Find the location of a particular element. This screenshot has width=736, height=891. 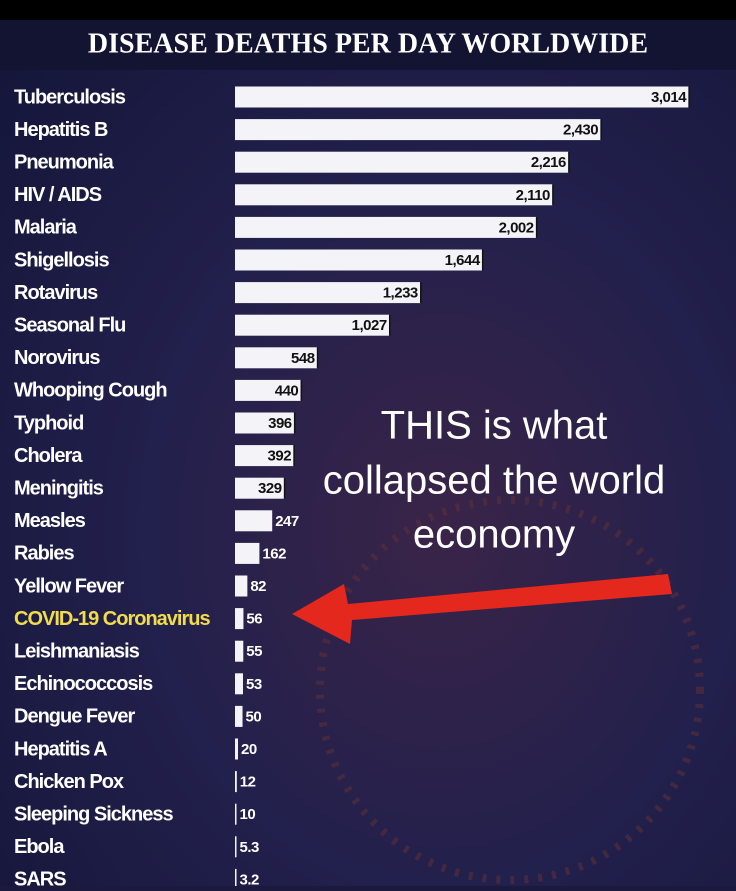

value-label: 12 is located at coordinates (248, 782).